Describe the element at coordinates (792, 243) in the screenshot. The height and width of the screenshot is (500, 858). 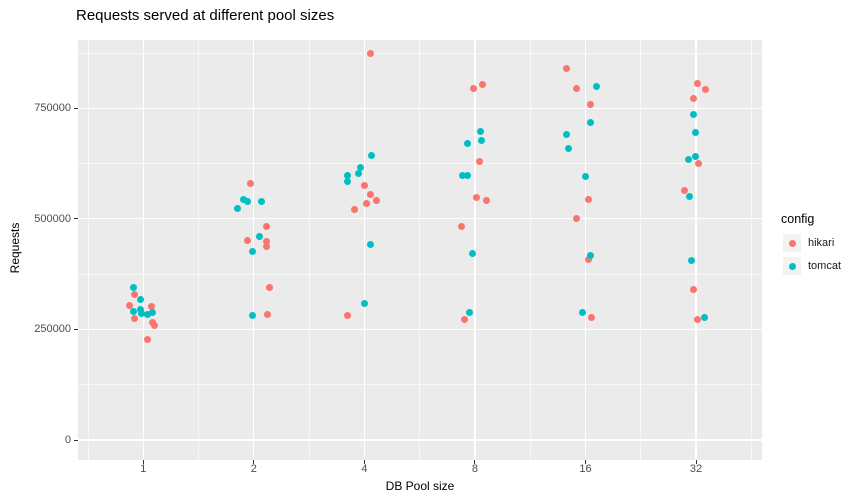
I see `legend-key-hikari` at that location.